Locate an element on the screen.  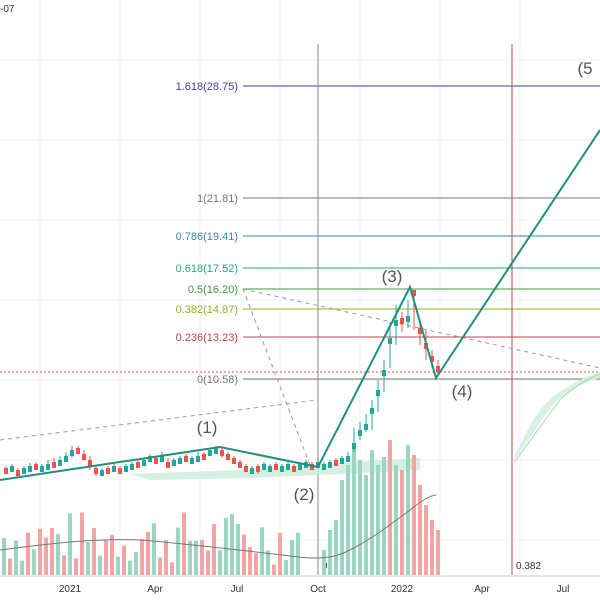
fib-level-label: 1(21.81) is located at coordinates (217, 199).